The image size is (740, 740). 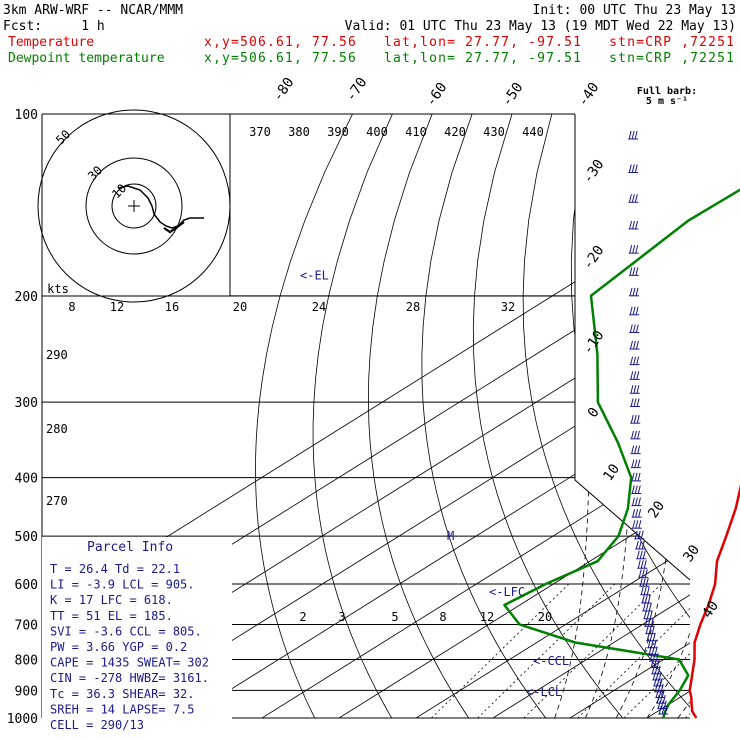 What do you see at coordinates (592, 650) in the screenshot?
I see `mixing-ratio-line` at bounding box center [592, 650].